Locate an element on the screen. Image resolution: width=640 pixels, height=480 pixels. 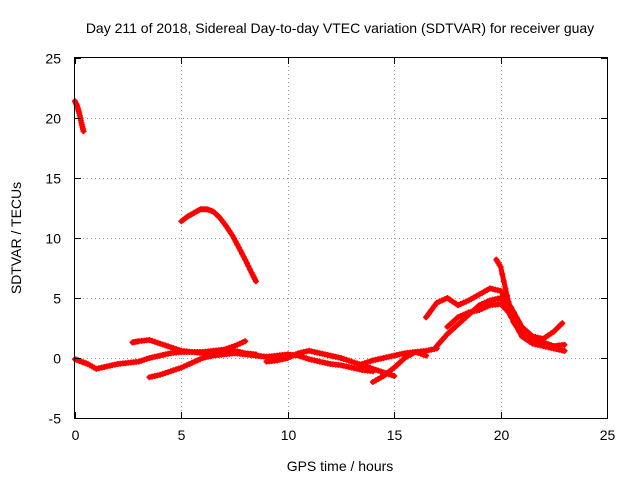
x-tick-label: 10 is located at coordinates (289, 435).